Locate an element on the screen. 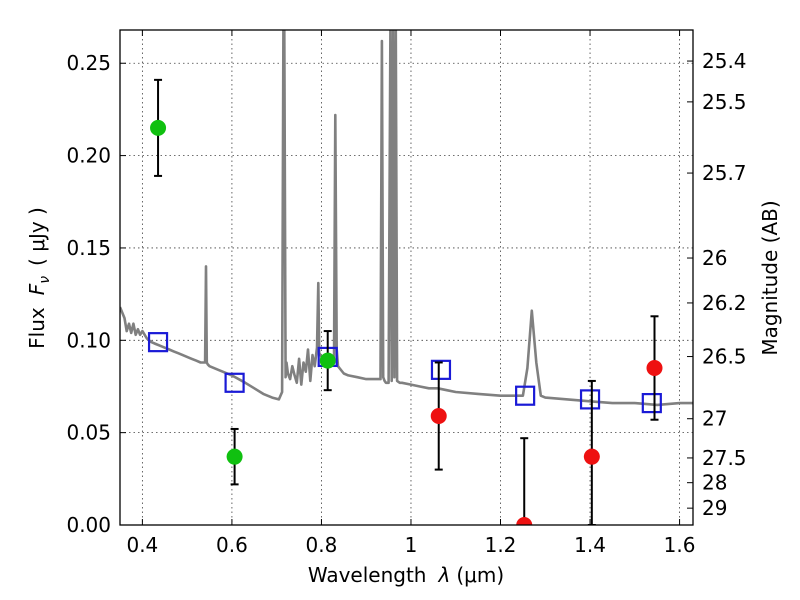  y2-axis-label: Magnitude (AB) is located at coordinates (770, 277).